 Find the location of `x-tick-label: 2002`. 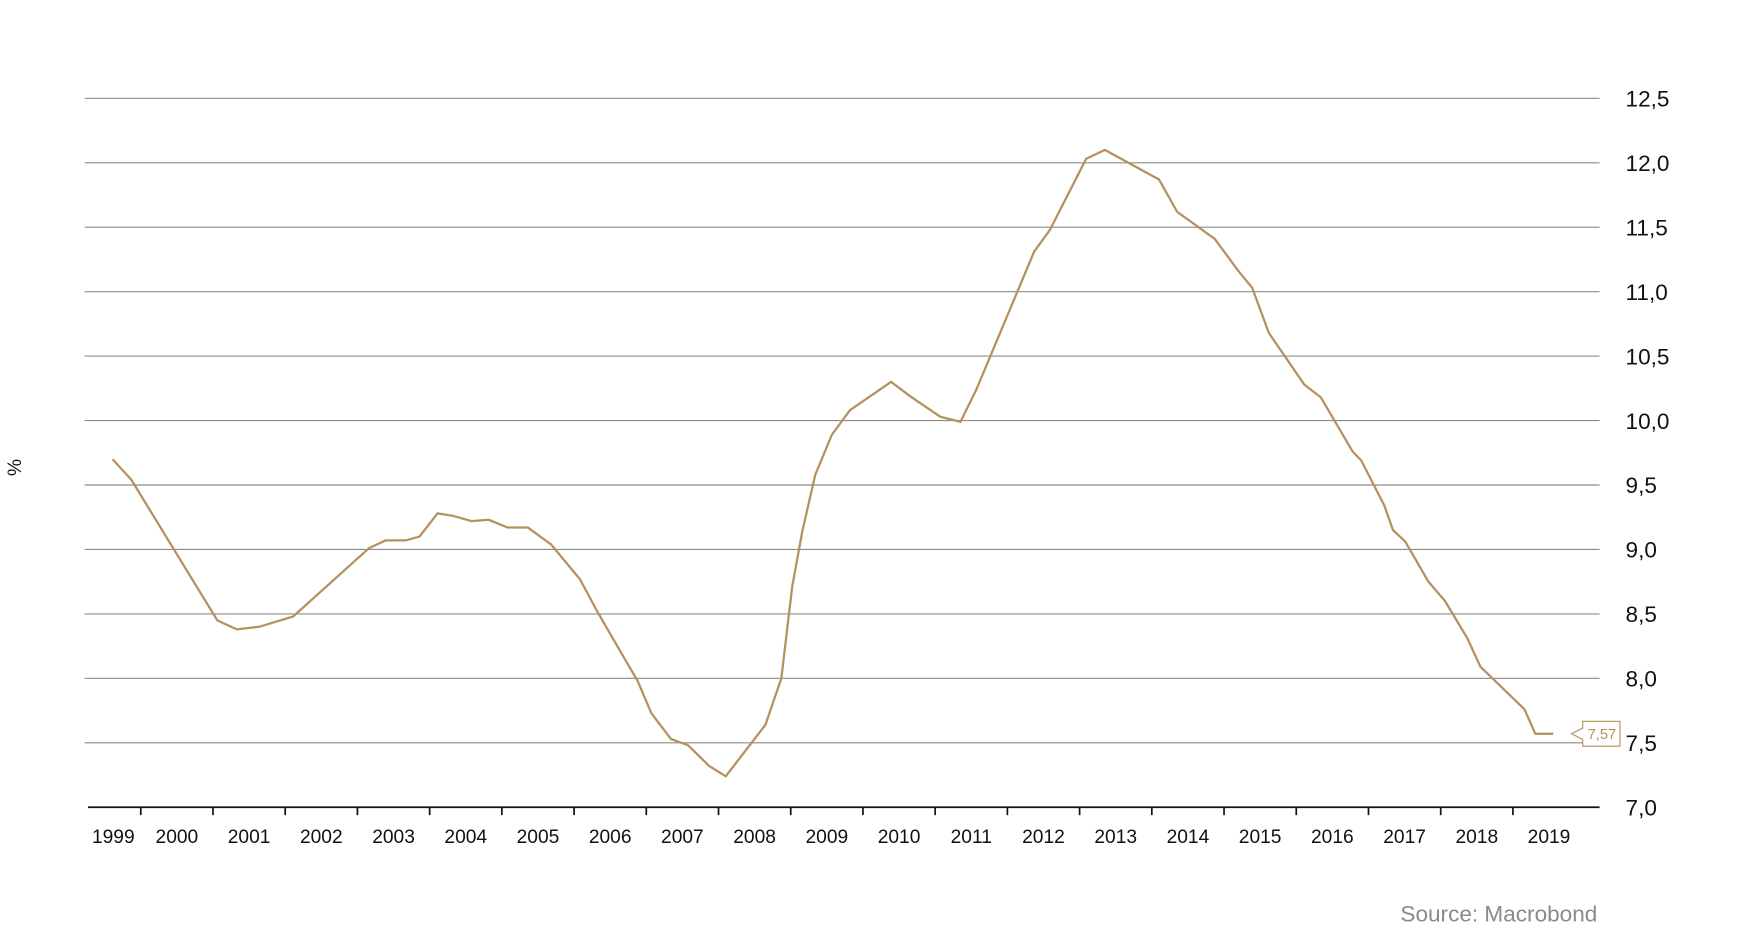

x-tick-label: 2002 is located at coordinates (321, 837).